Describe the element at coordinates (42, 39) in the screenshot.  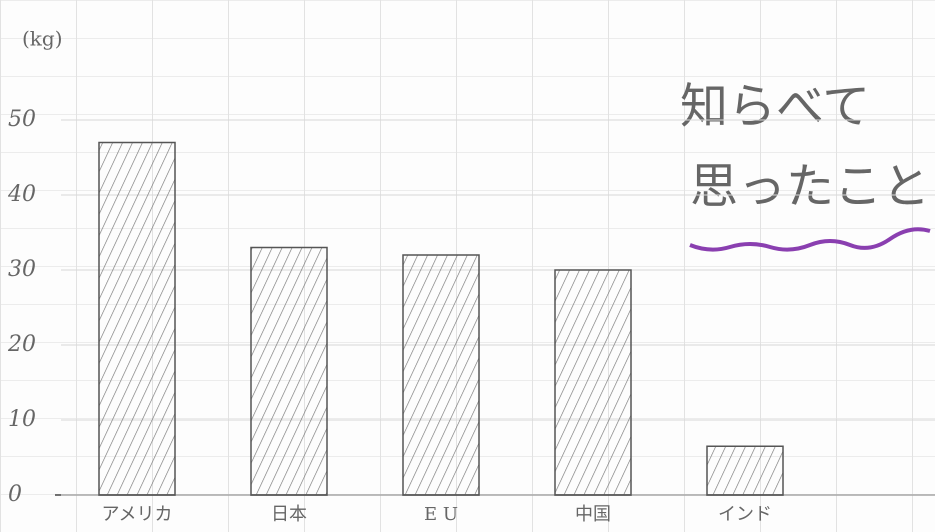
I see `unit-label: (kg)` at that location.